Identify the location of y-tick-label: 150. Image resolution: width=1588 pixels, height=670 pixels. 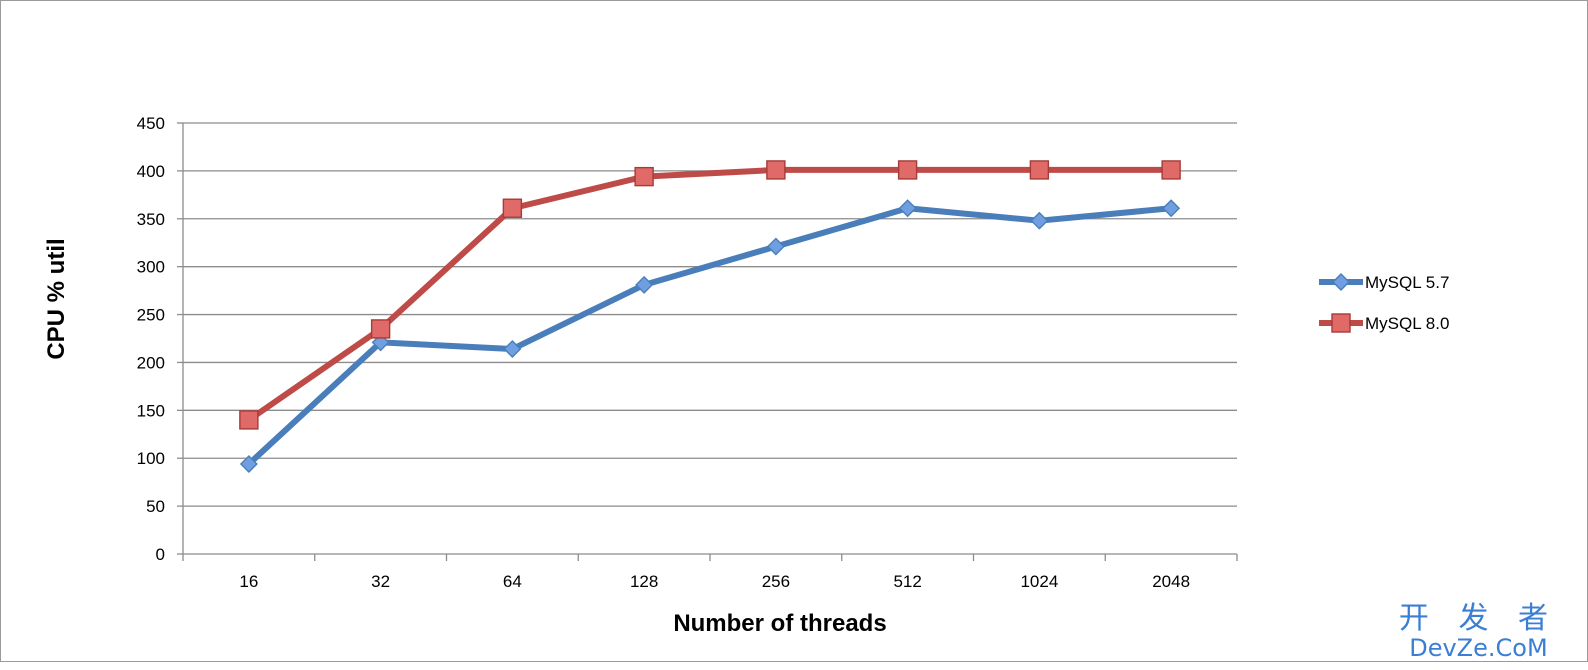
(151, 410).